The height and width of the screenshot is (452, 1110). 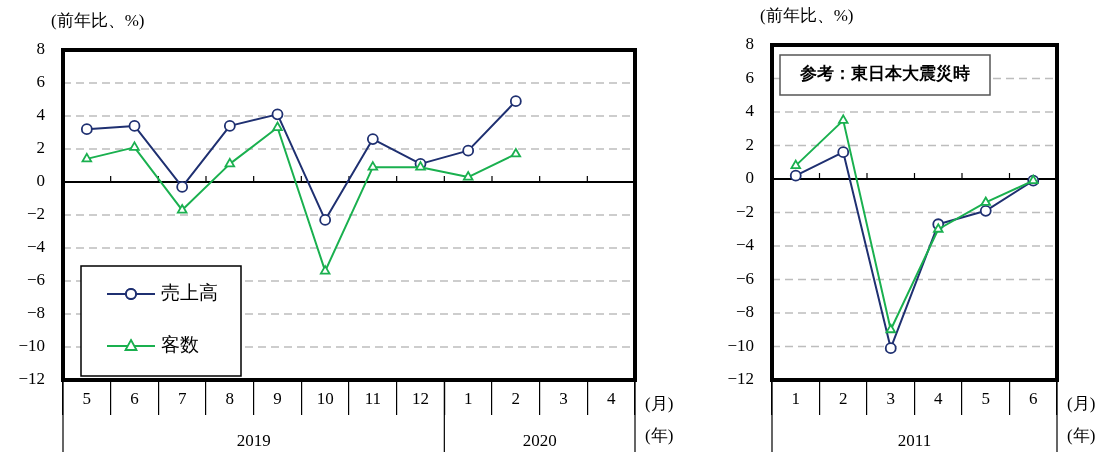 I want to click on x-tick-label: 7, so click(x=182, y=398).